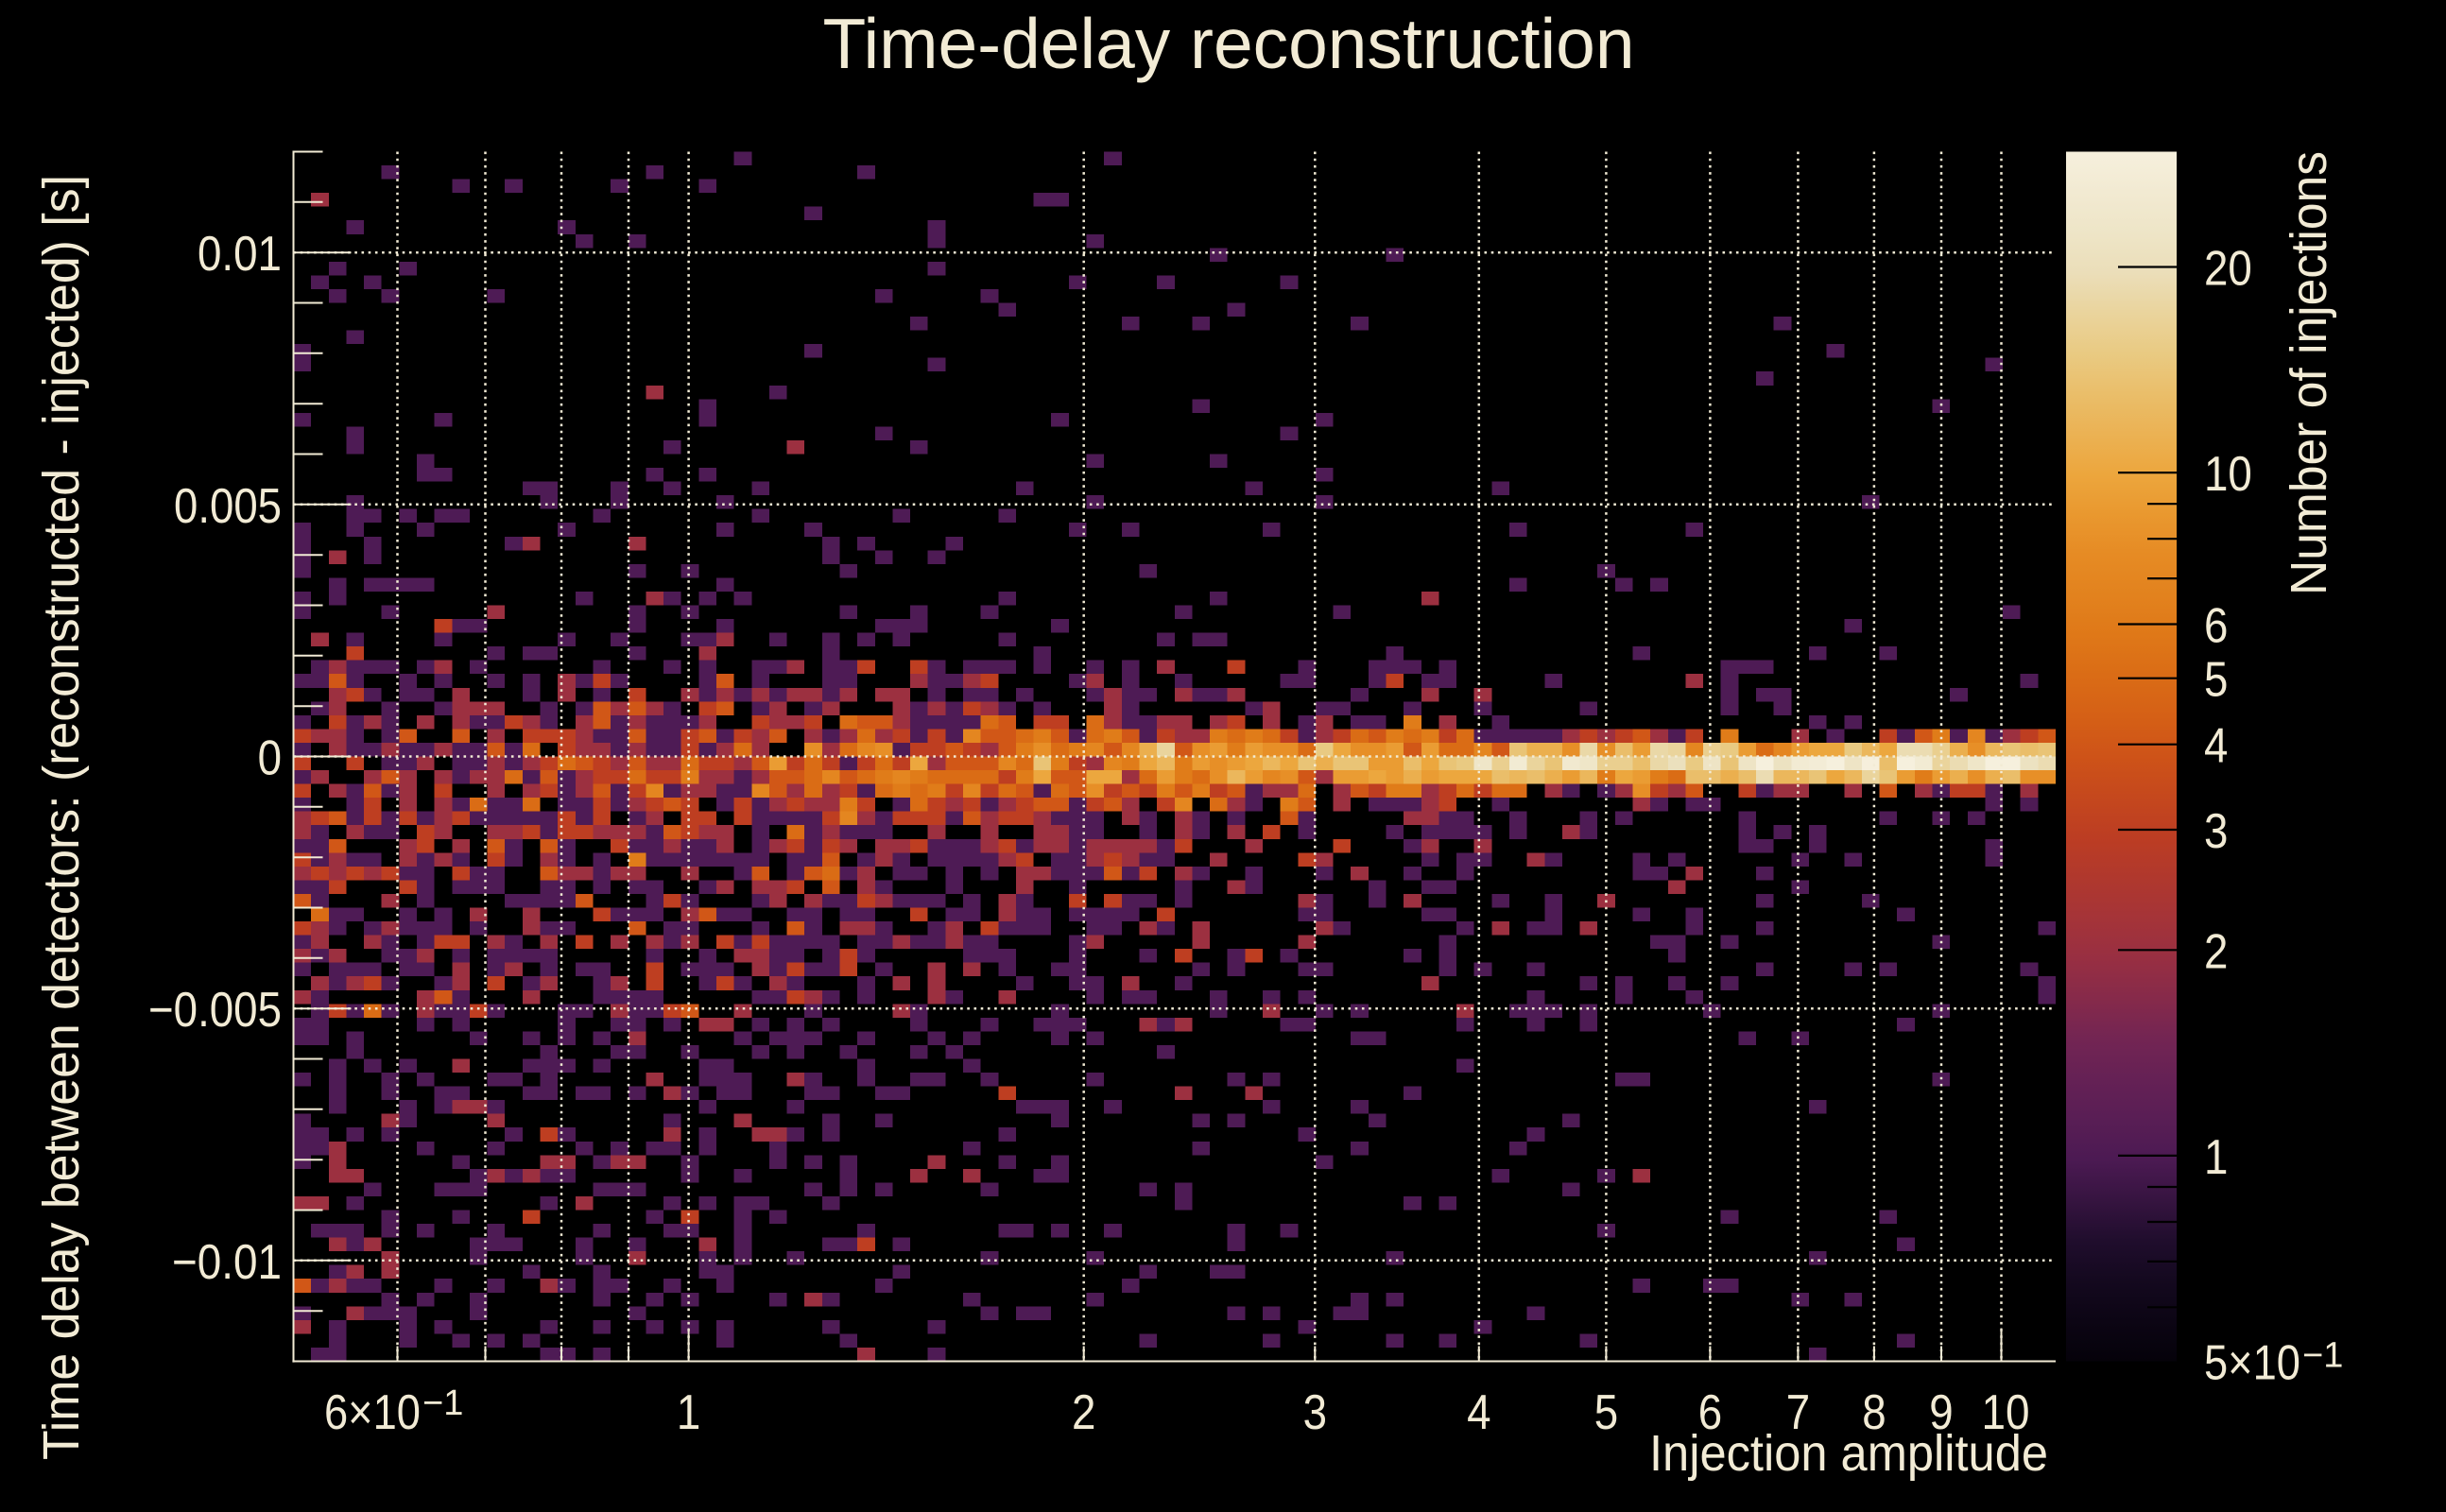  What do you see at coordinates (2309, 373) in the screenshot?
I see `svg-text: Number of injections` at bounding box center [2309, 373].